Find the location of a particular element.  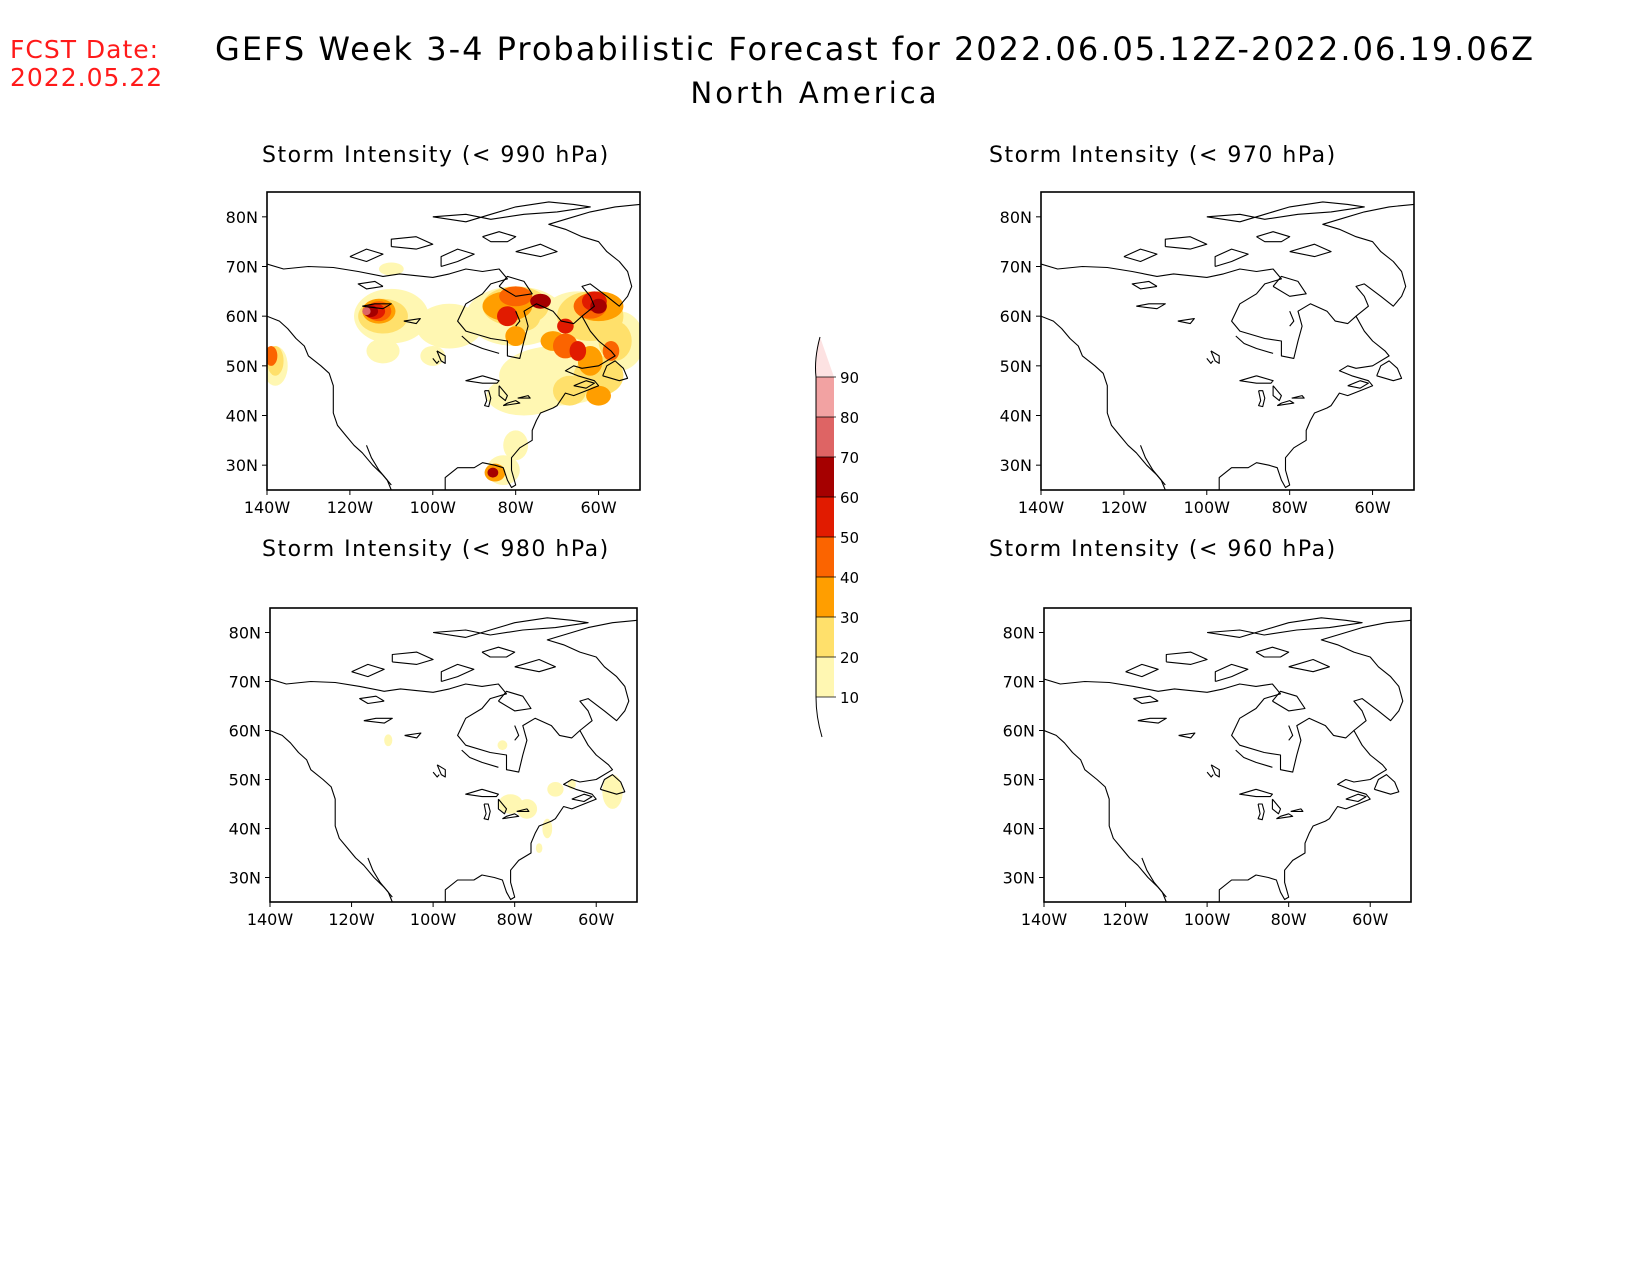

forecast-date-caption: FCST Date: is located at coordinates (85, 49).